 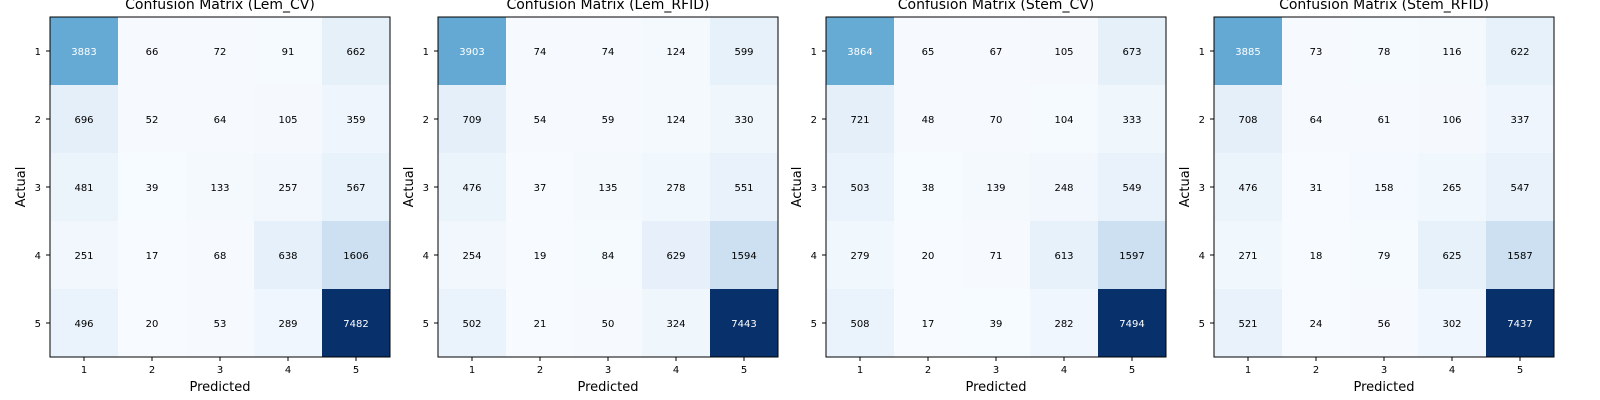 I want to click on cell-value-label: 39, so click(x=152, y=188).